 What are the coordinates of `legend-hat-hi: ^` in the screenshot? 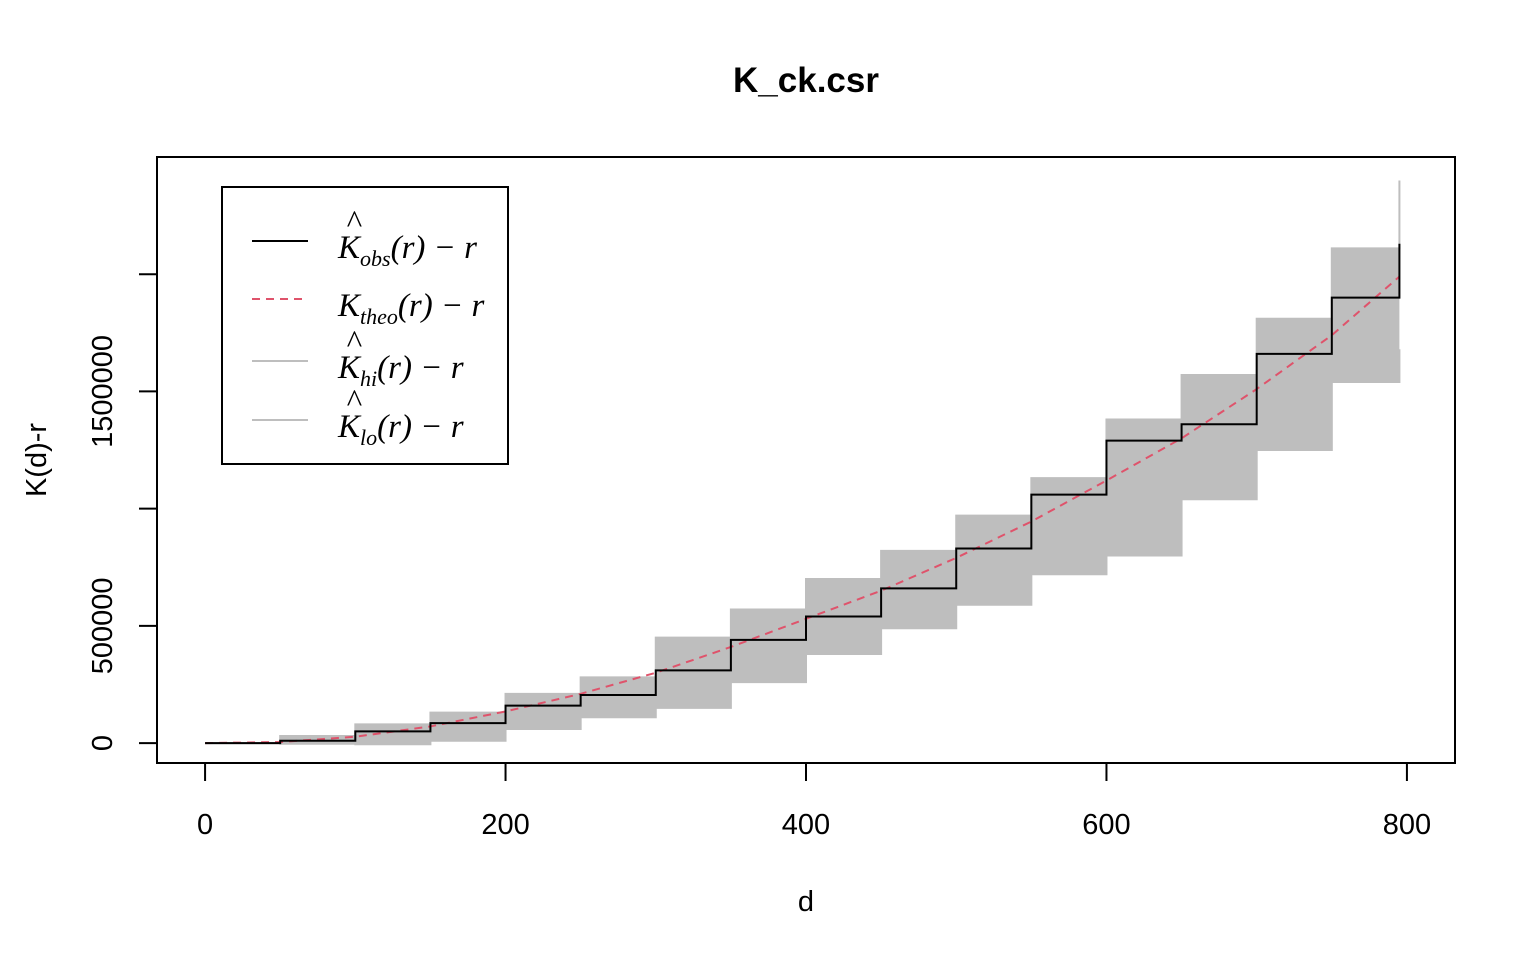 It's located at (354, 343).